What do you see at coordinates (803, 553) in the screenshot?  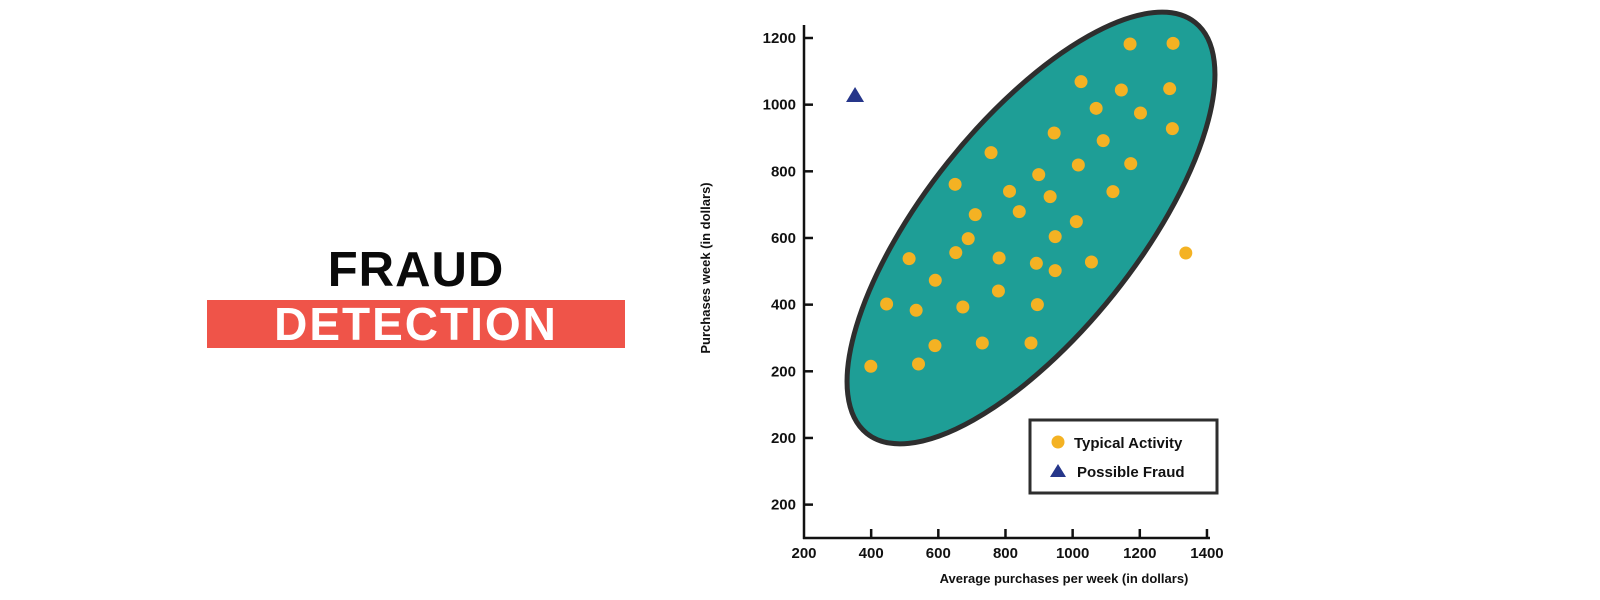 I see `x-tick-label: 200` at bounding box center [803, 553].